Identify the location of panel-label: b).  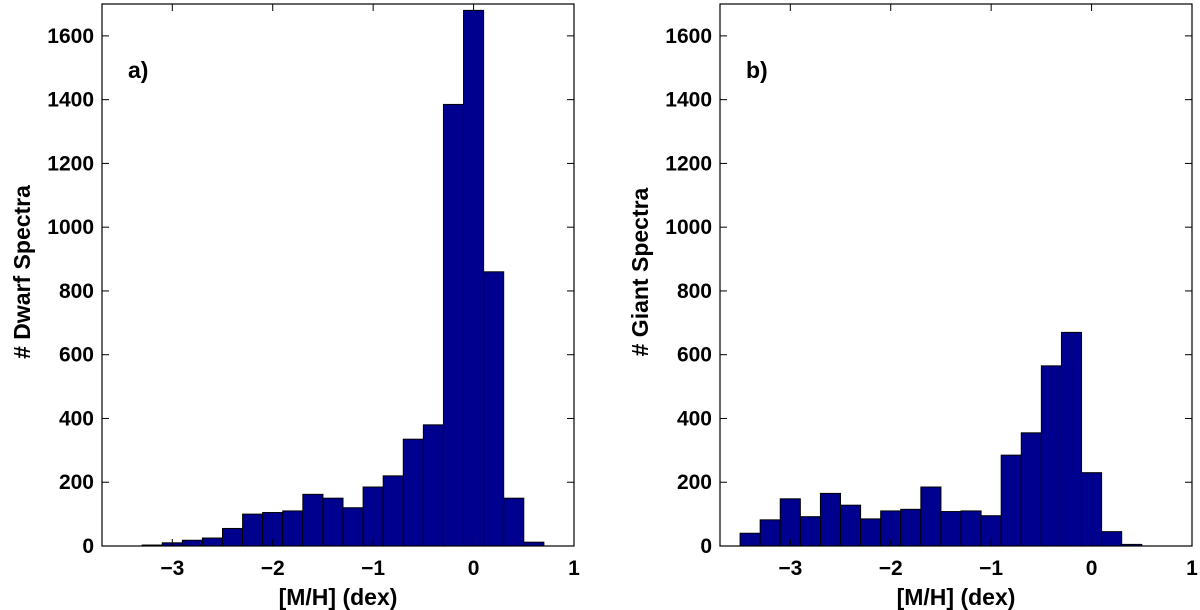
(757, 70).